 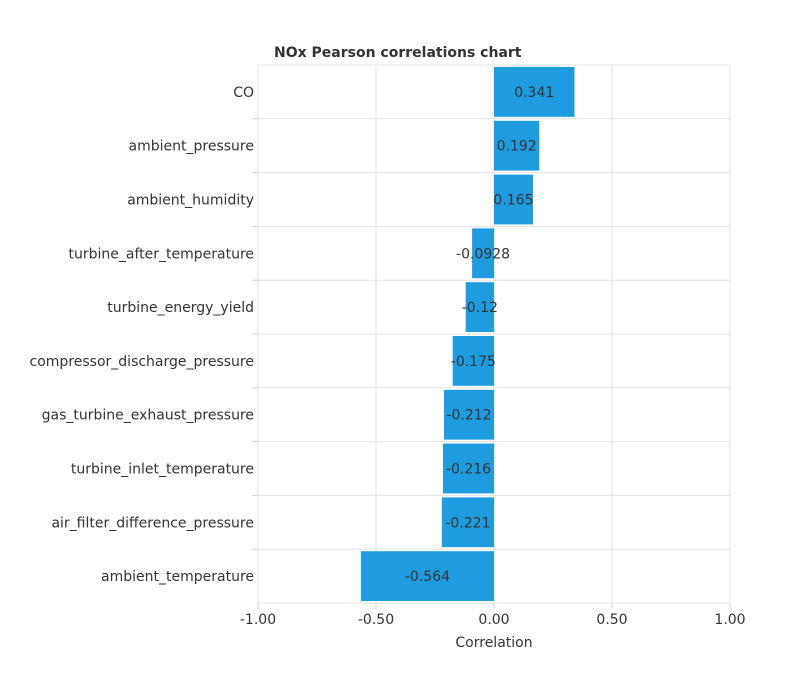 I want to click on bar-value-label: -0.12, so click(x=480, y=308).